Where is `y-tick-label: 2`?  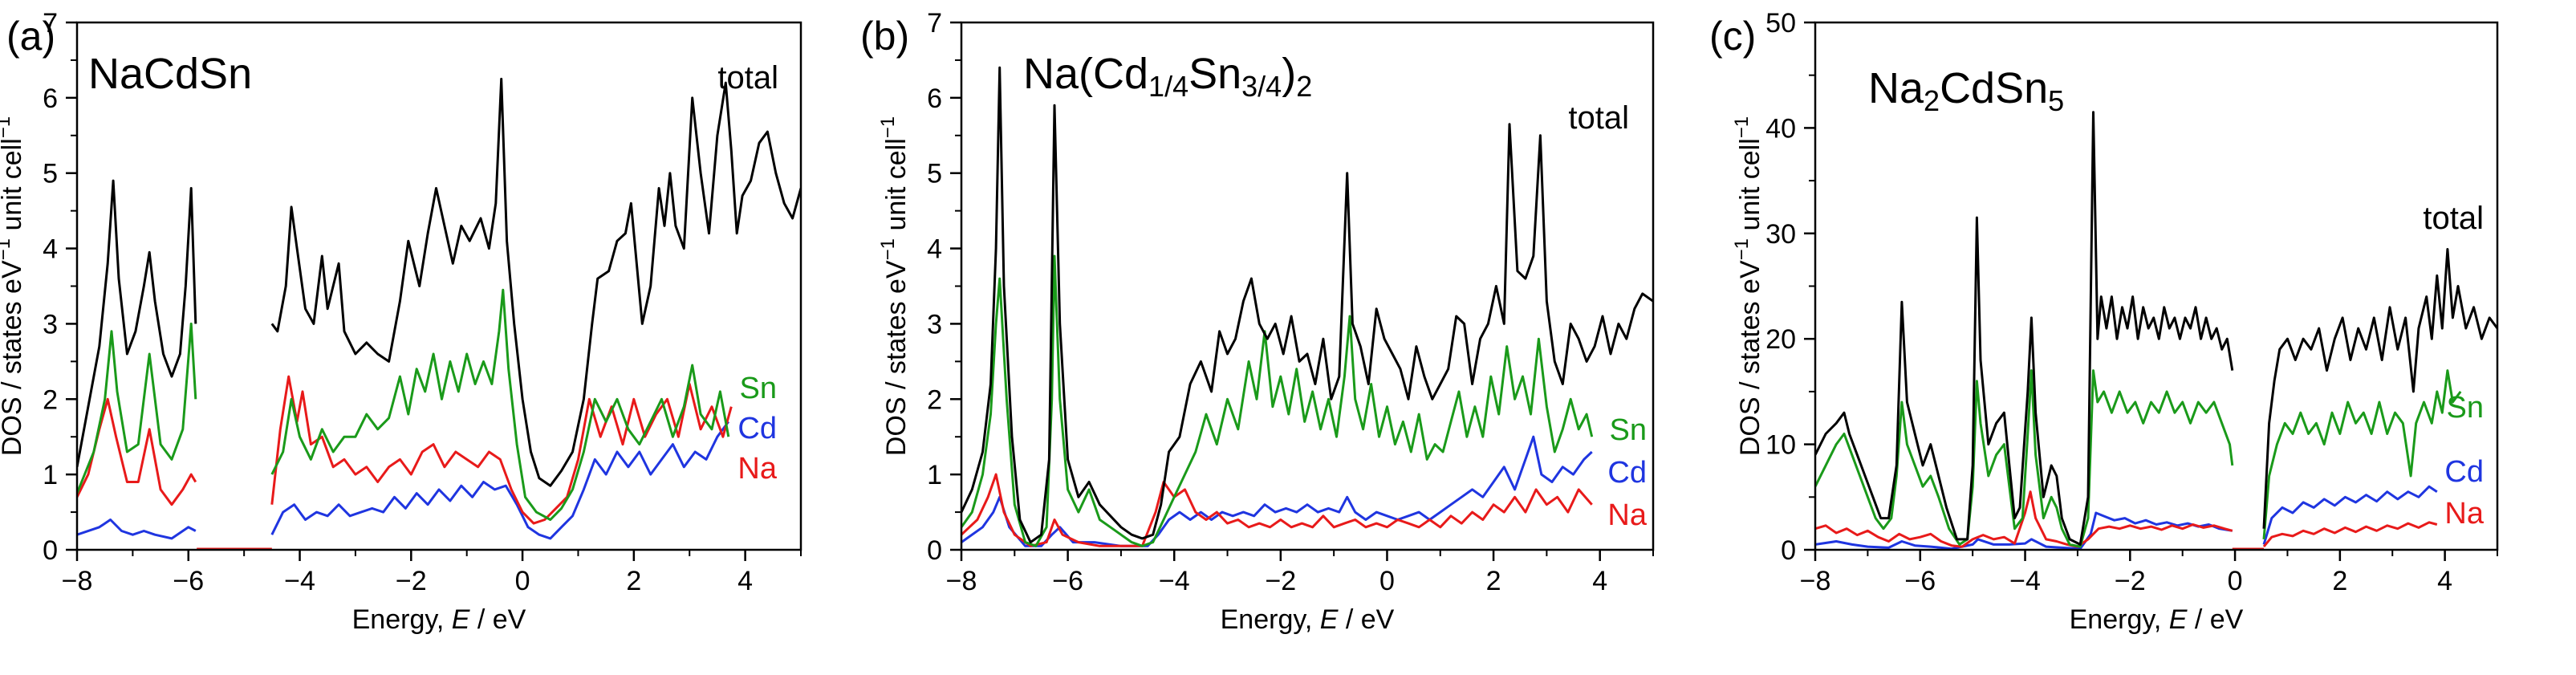 y-tick-label: 2 is located at coordinates (935, 399).